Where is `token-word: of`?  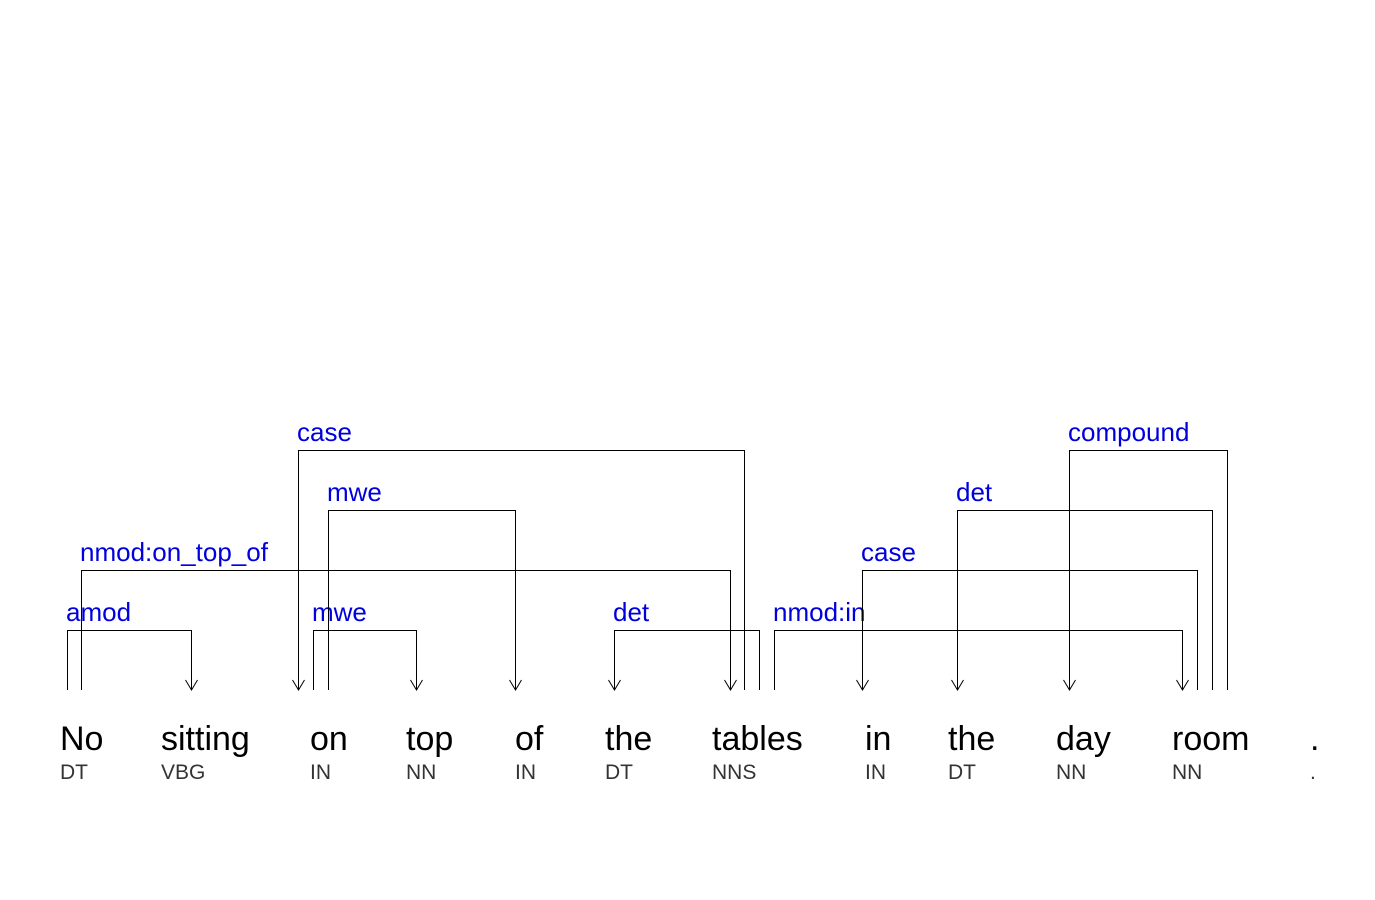
token-word: of is located at coordinates (529, 739).